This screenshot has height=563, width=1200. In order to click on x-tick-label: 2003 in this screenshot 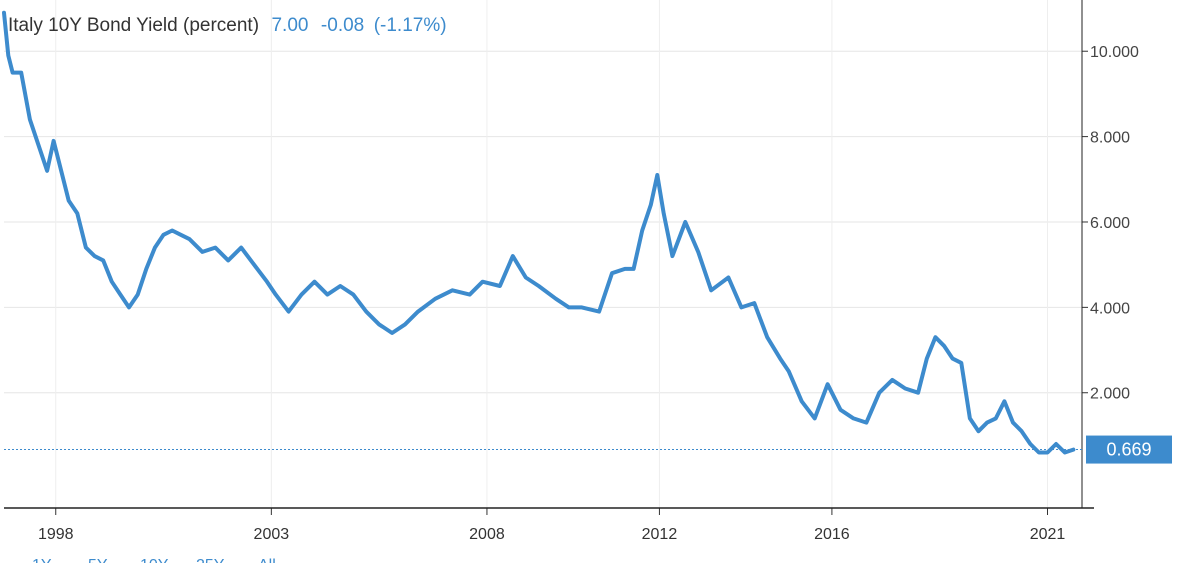, I will do `click(272, 534)`.